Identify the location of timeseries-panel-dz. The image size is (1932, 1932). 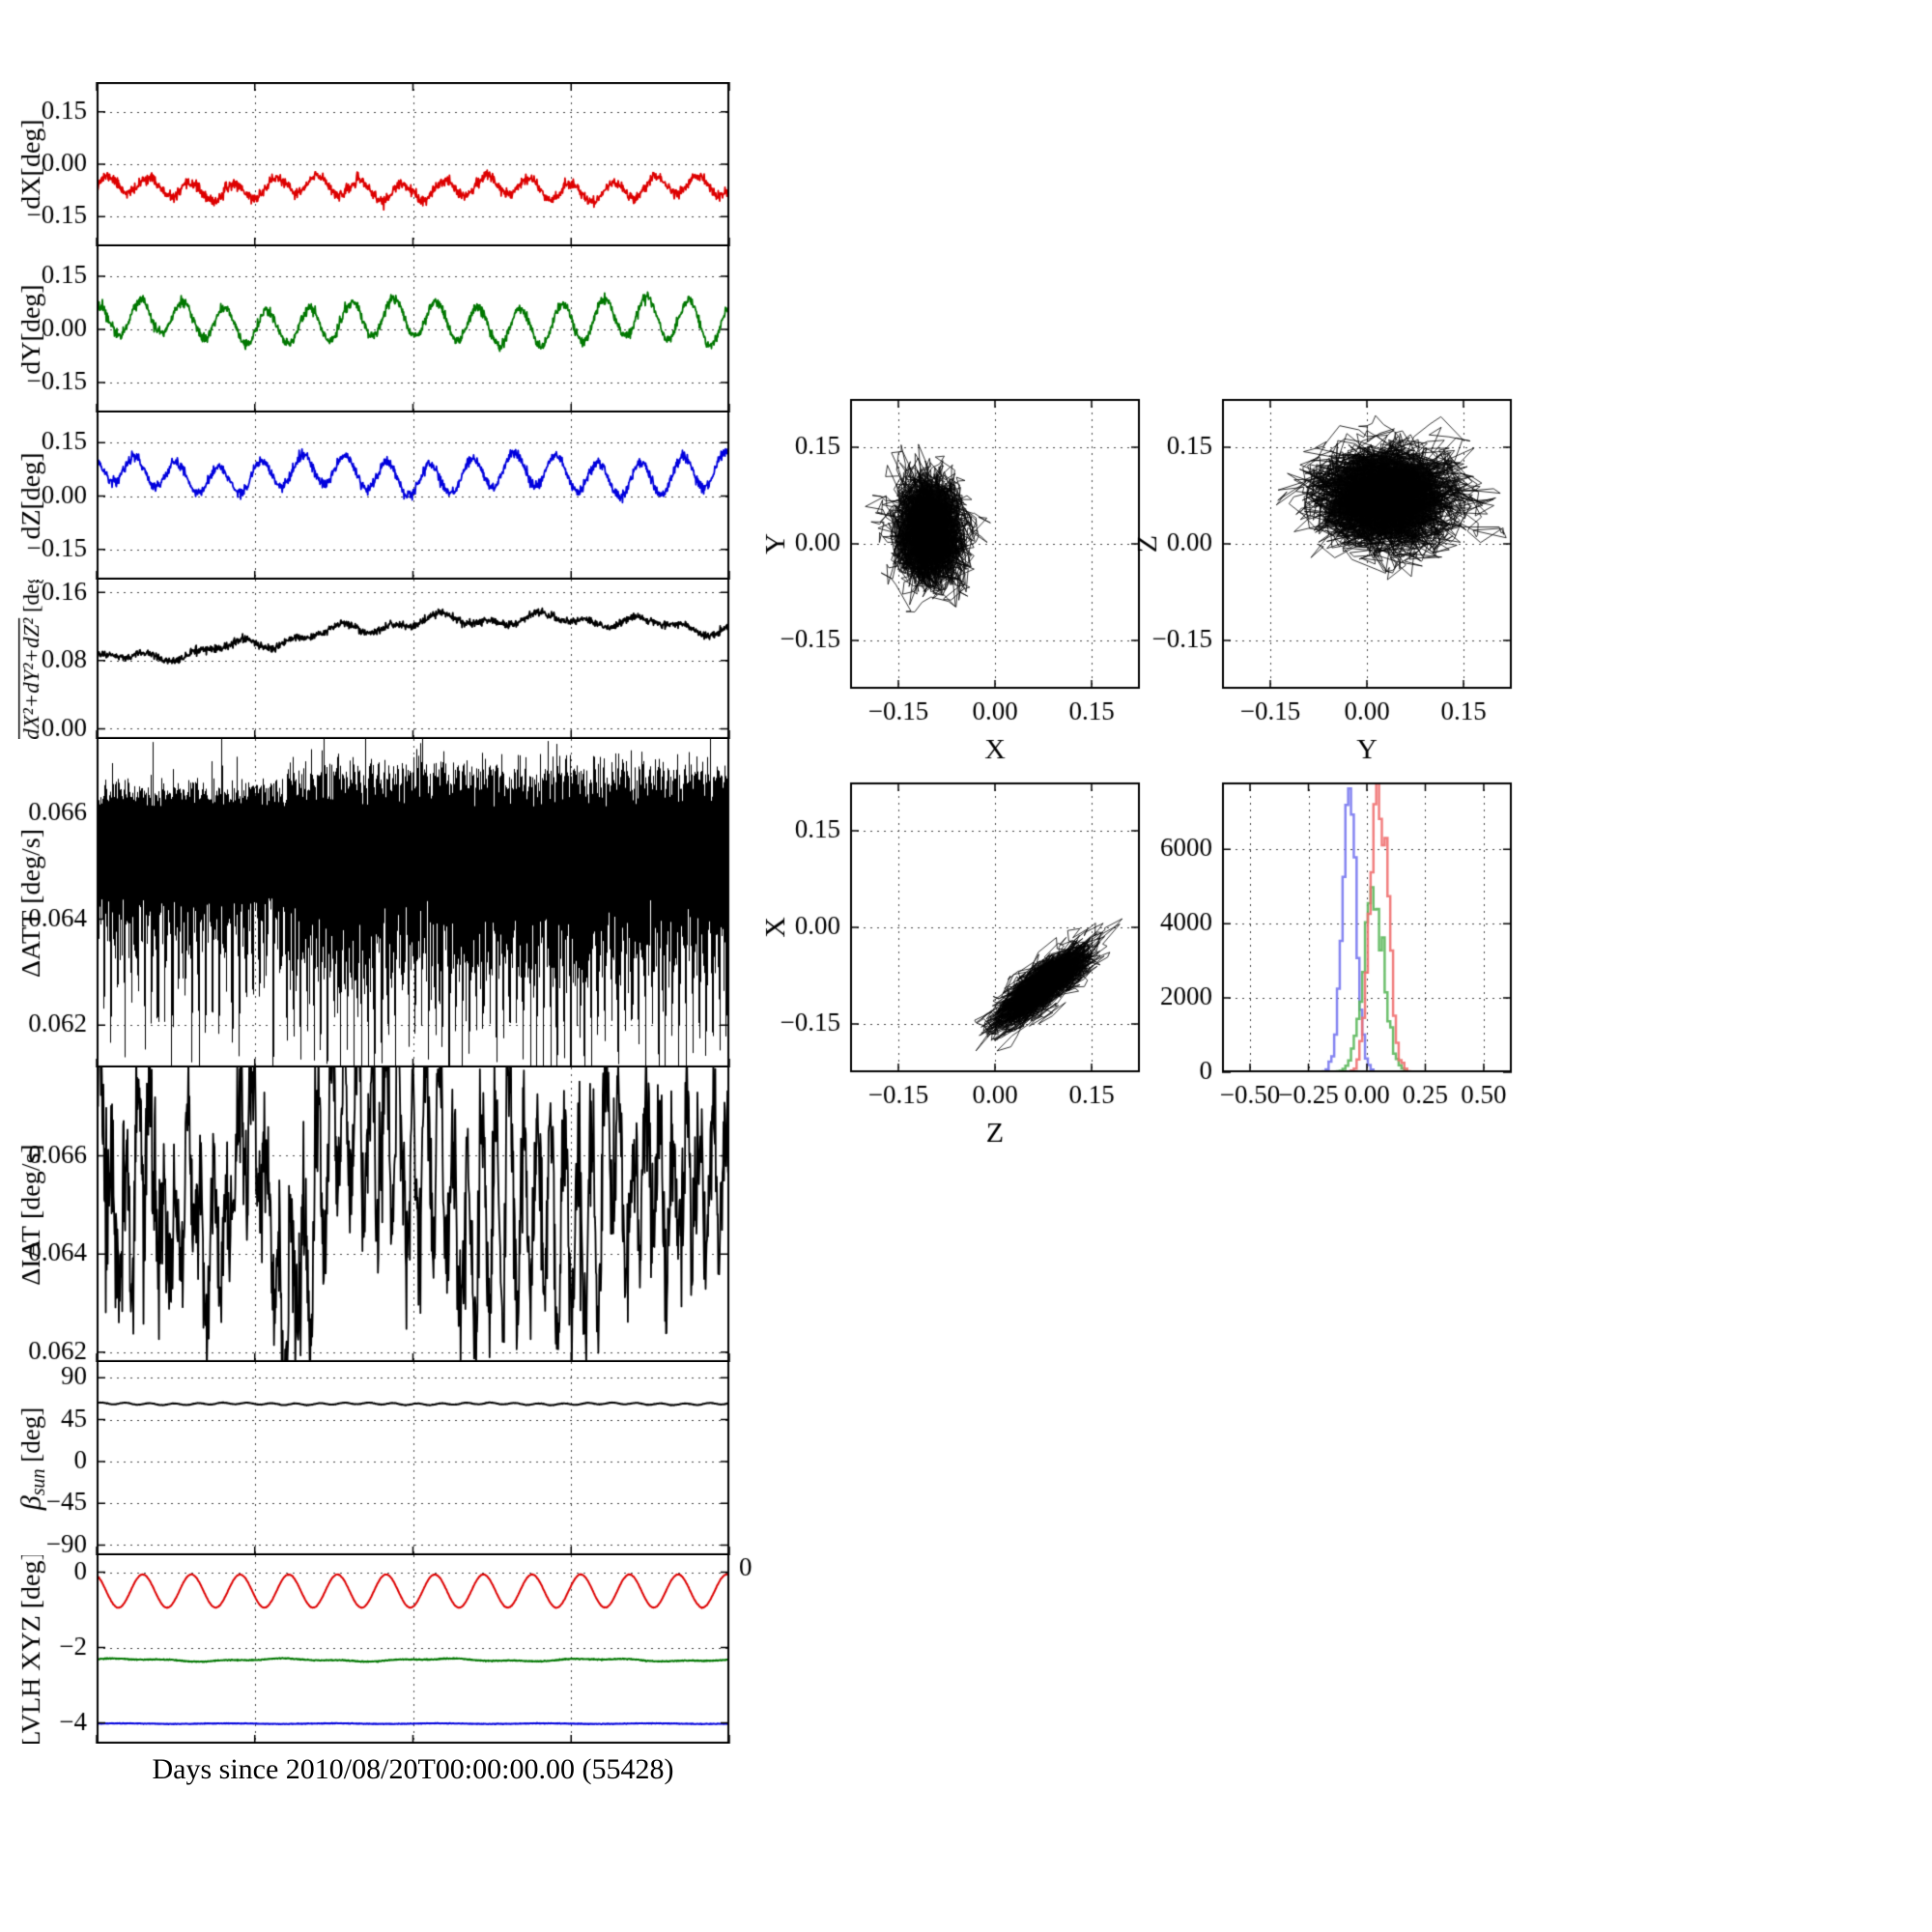
(381, 496).